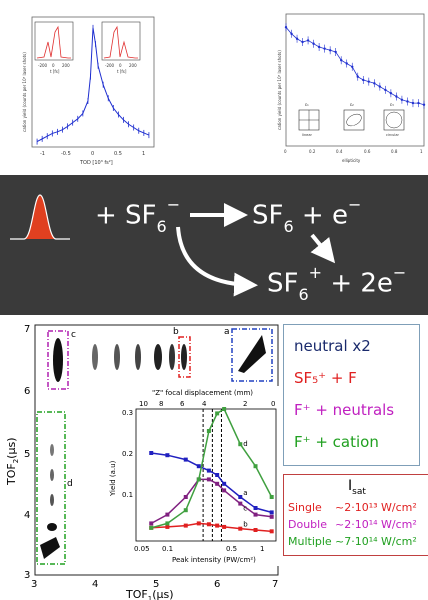  What do you see at coordinates (55, 71) in the screenshot?
I see `tod-inset-xlabel: t [fs]` at bounding box center [55, 71].